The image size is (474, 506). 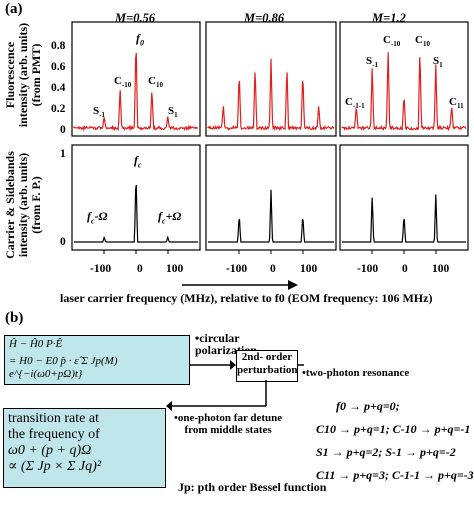 What do you see at coordinates (273, 269) in the screenshot?
I see `xtick-2-0: 0` at bounding box center [273, 269].